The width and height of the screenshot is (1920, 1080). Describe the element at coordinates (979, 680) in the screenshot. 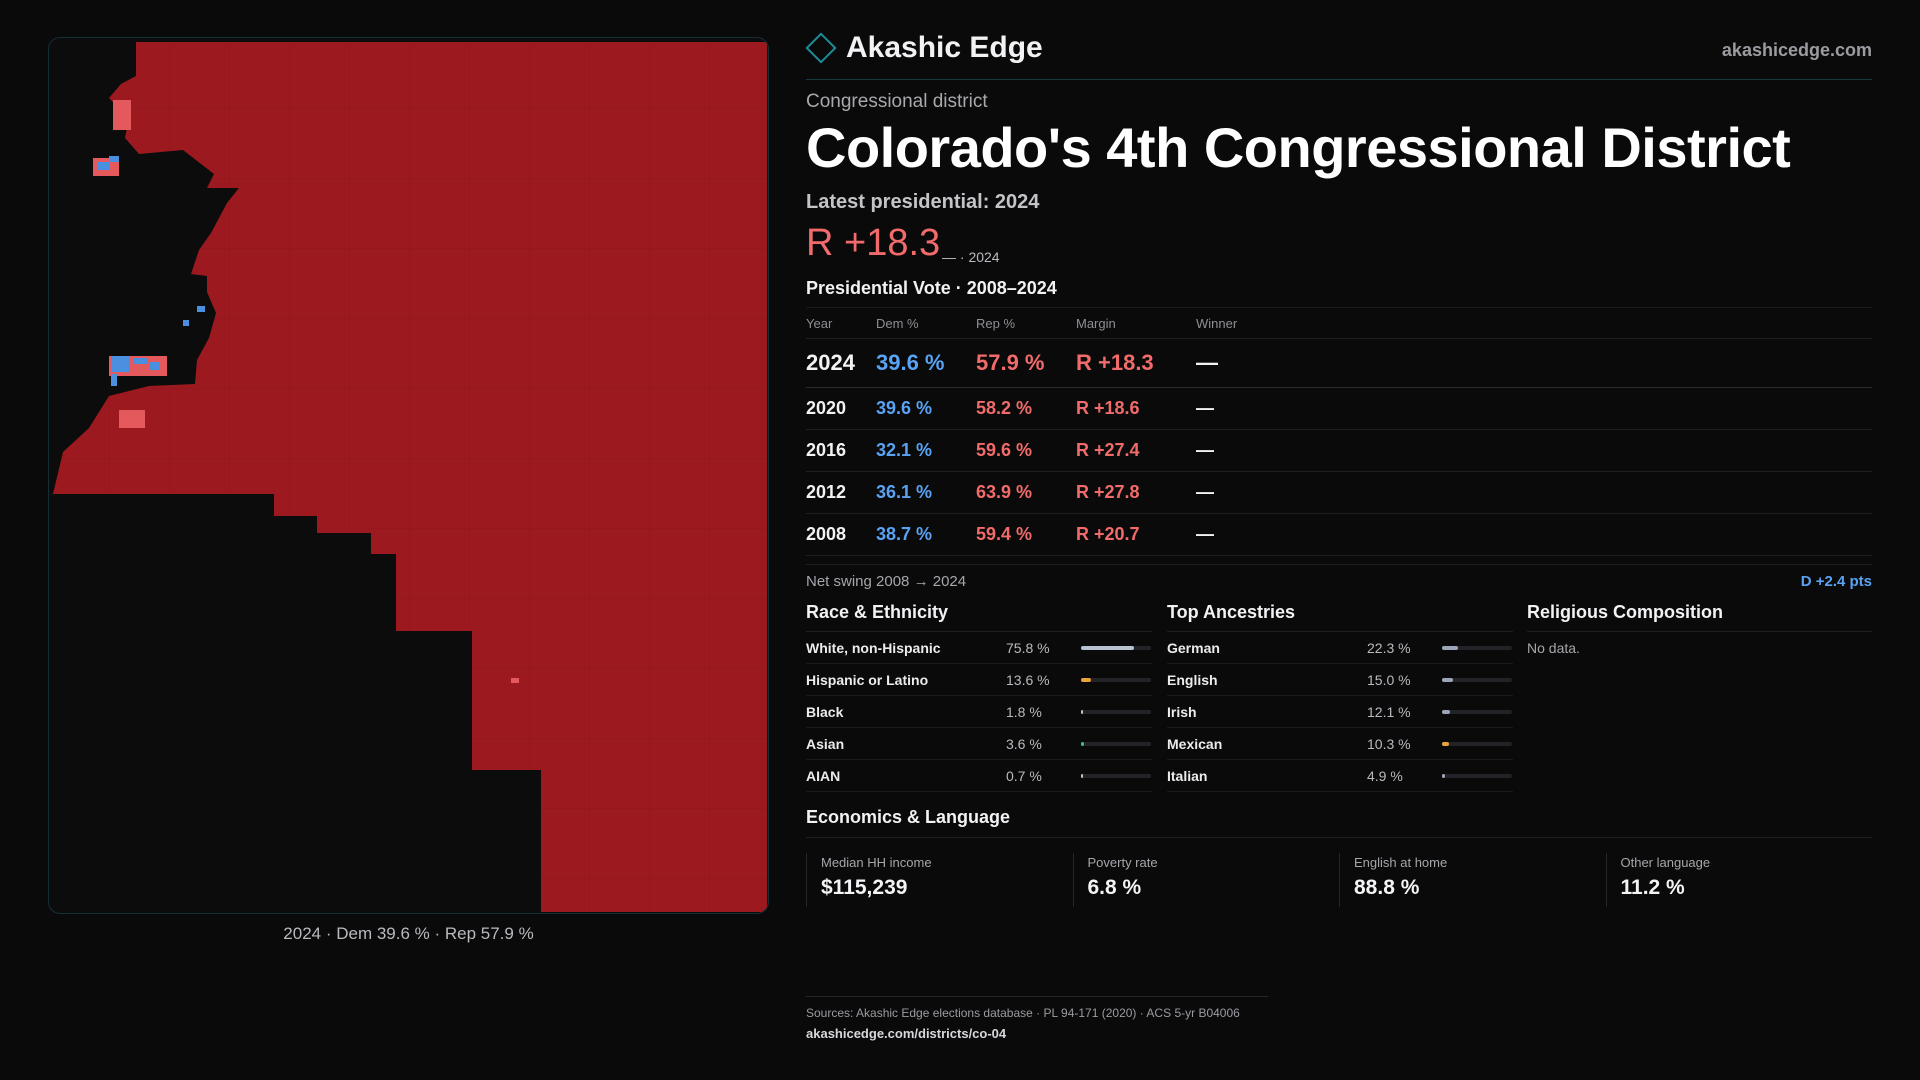

I see `stat-row: Hispanic or Latino 13.6 %` at that location.